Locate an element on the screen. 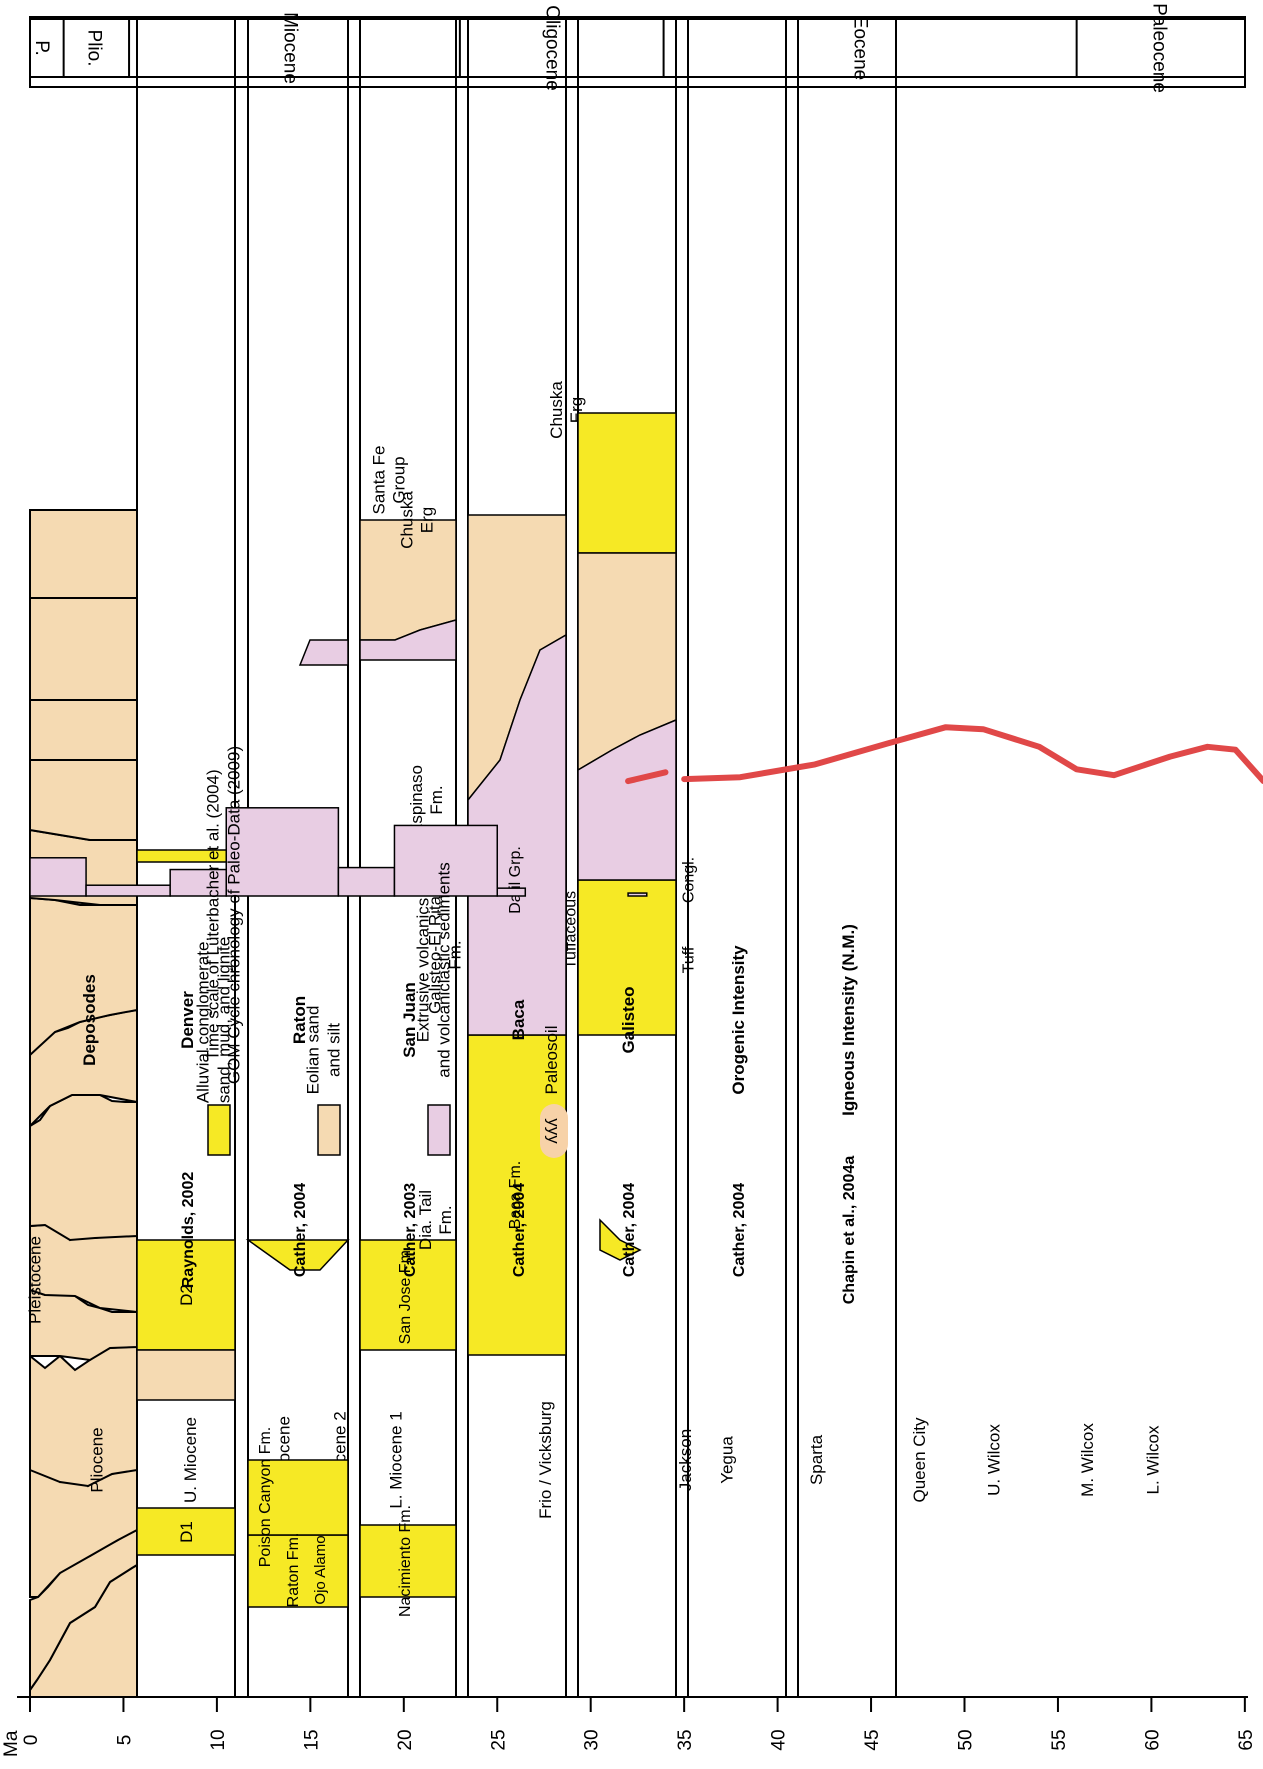 This screenshot has width=1263, height=1769. deposode-label: L. Miocene 1 is located at coordinates (395, 1459).